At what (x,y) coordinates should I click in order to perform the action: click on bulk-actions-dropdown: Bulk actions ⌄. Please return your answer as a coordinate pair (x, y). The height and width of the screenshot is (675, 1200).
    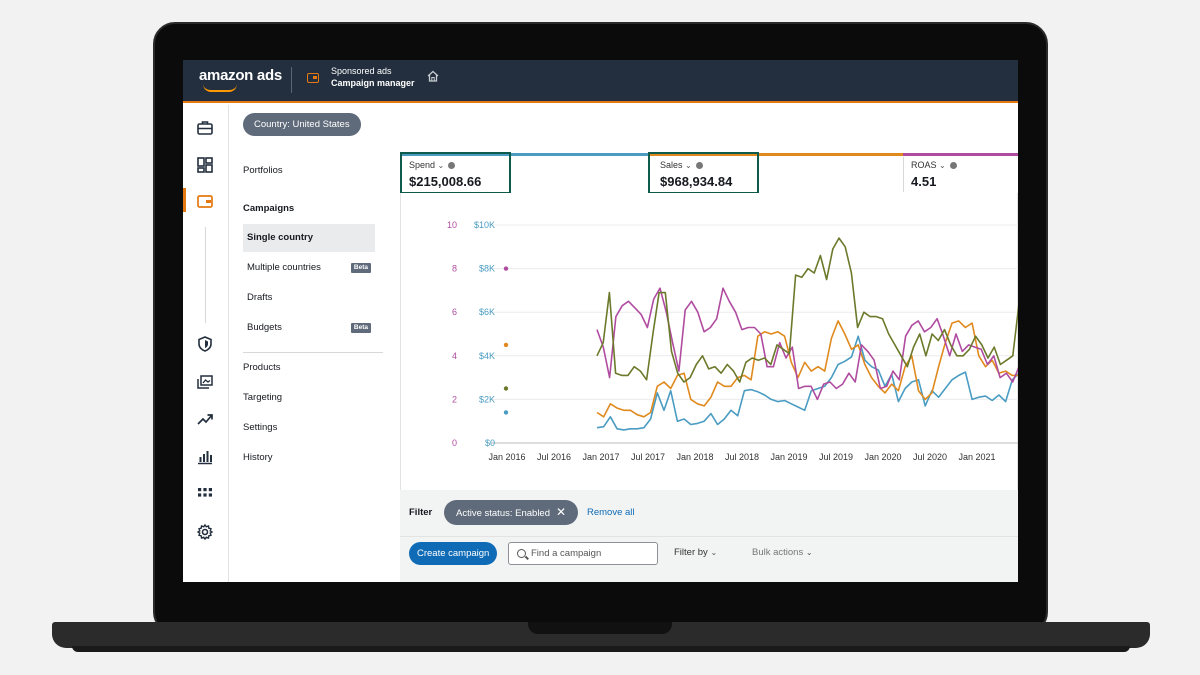
    Looking at the image, I should click on (782, 552).